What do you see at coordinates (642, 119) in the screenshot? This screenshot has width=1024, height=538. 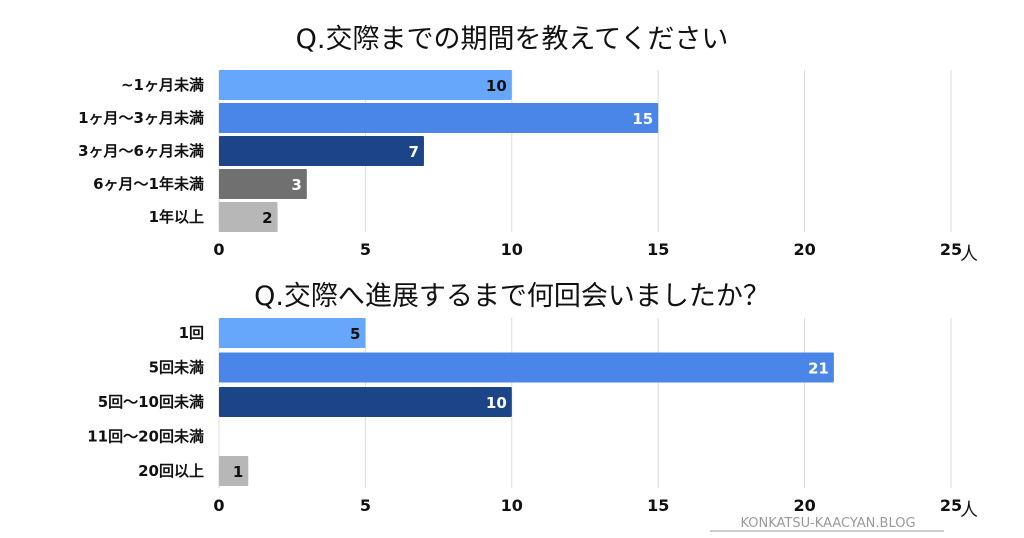 I see `data-label: 15` at bounding box center [642, 119].